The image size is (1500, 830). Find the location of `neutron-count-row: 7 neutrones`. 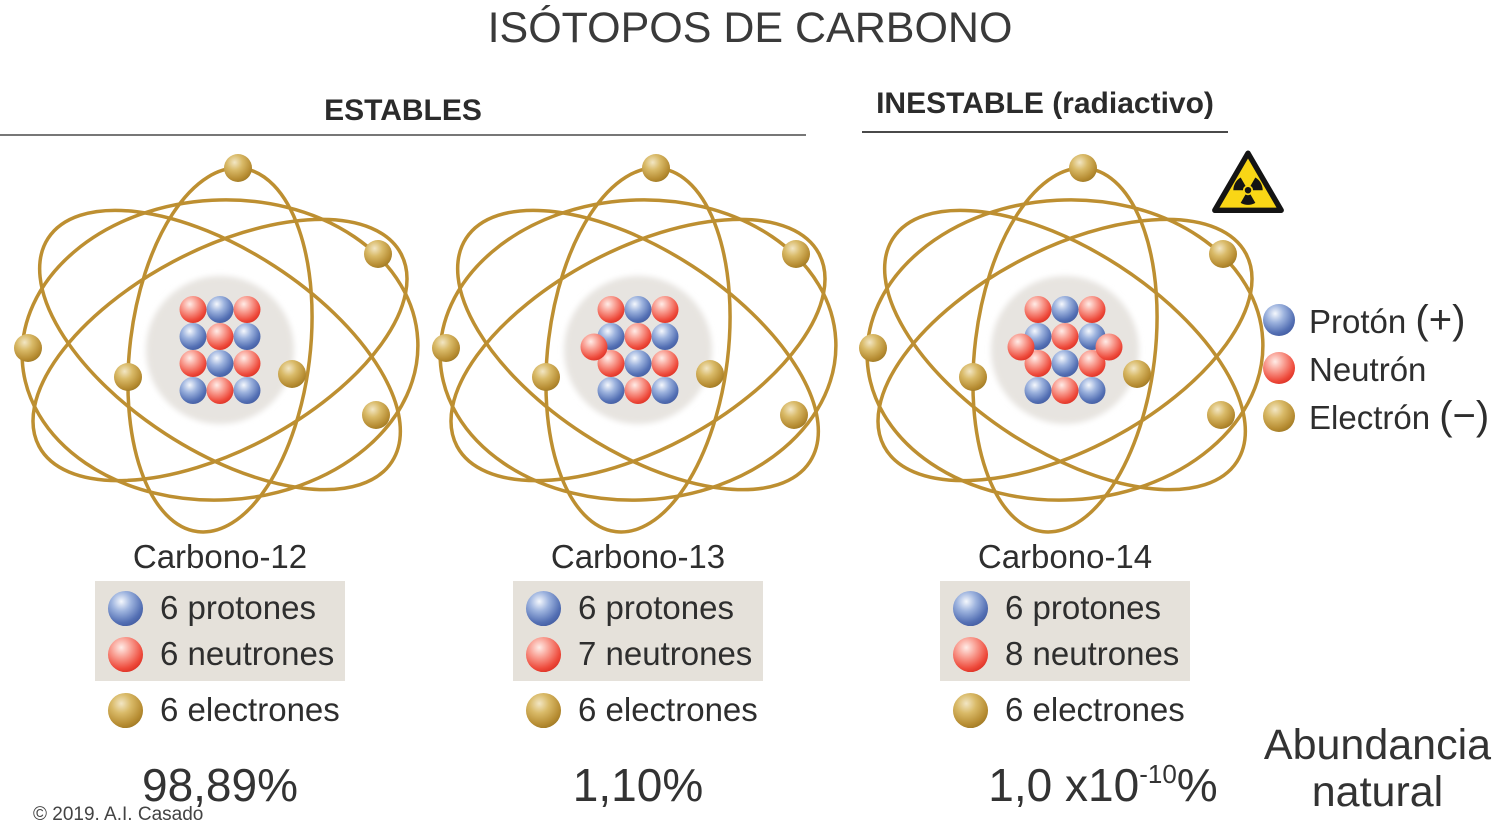

neutron-count-row: 7 neutrones is located at coordinates (644, 654).